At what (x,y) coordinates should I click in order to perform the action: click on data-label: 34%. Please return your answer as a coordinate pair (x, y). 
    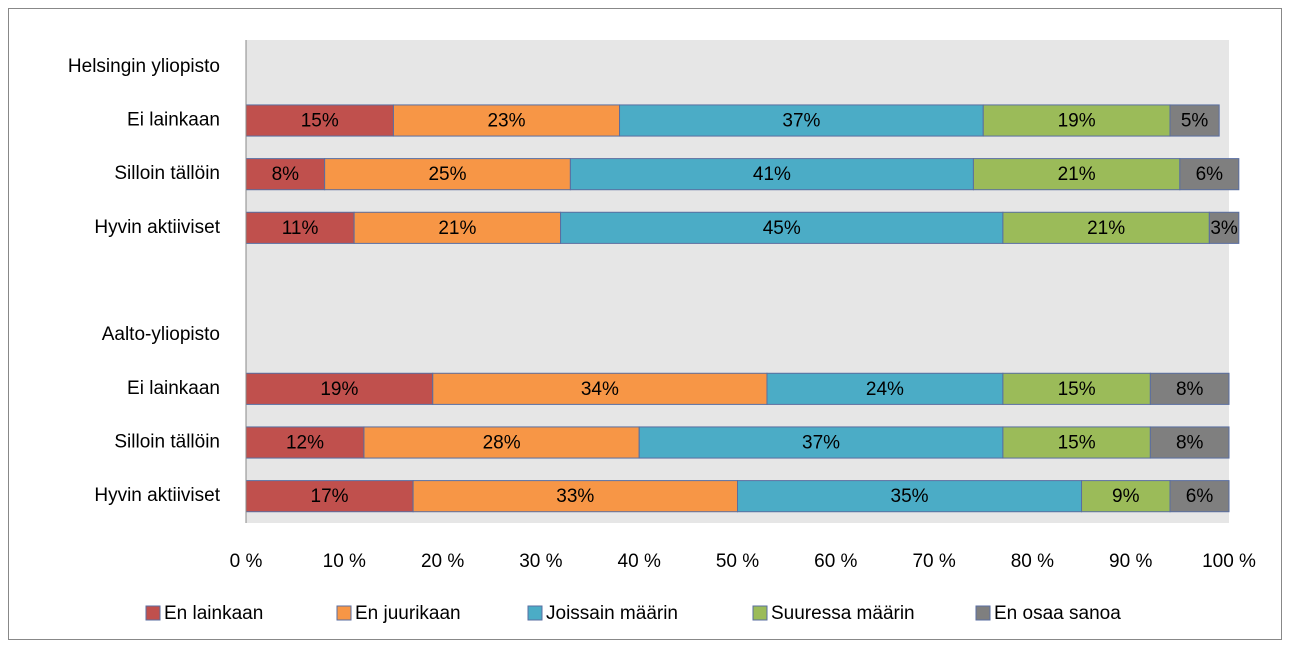
    Looking at the image, I should click on (600, 389).